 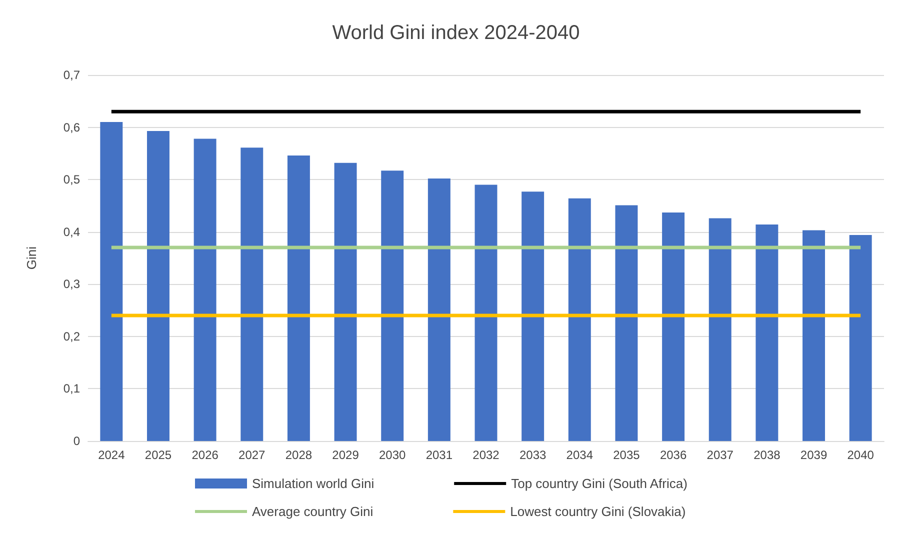 What do you see at coordinates (456, 33) in the screenshot?
I see `chart-title: World Gini index 2024-2040` at bounding box center [456, 33].